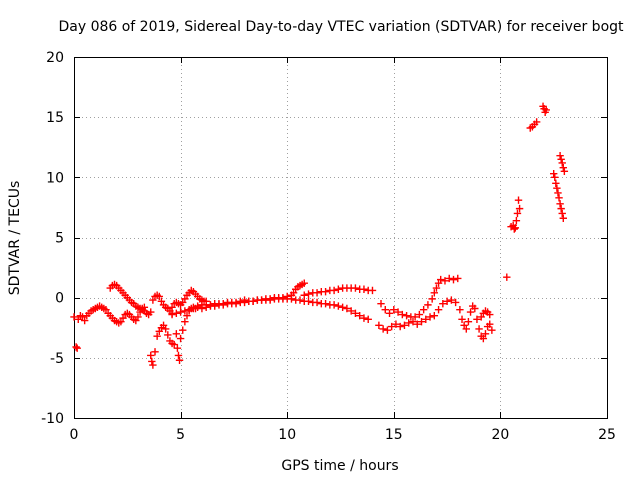  What do you see at coordinates (59, 299) in the screenshot?
I see `y-tick-label: 0` at bounding box center [59, 299].